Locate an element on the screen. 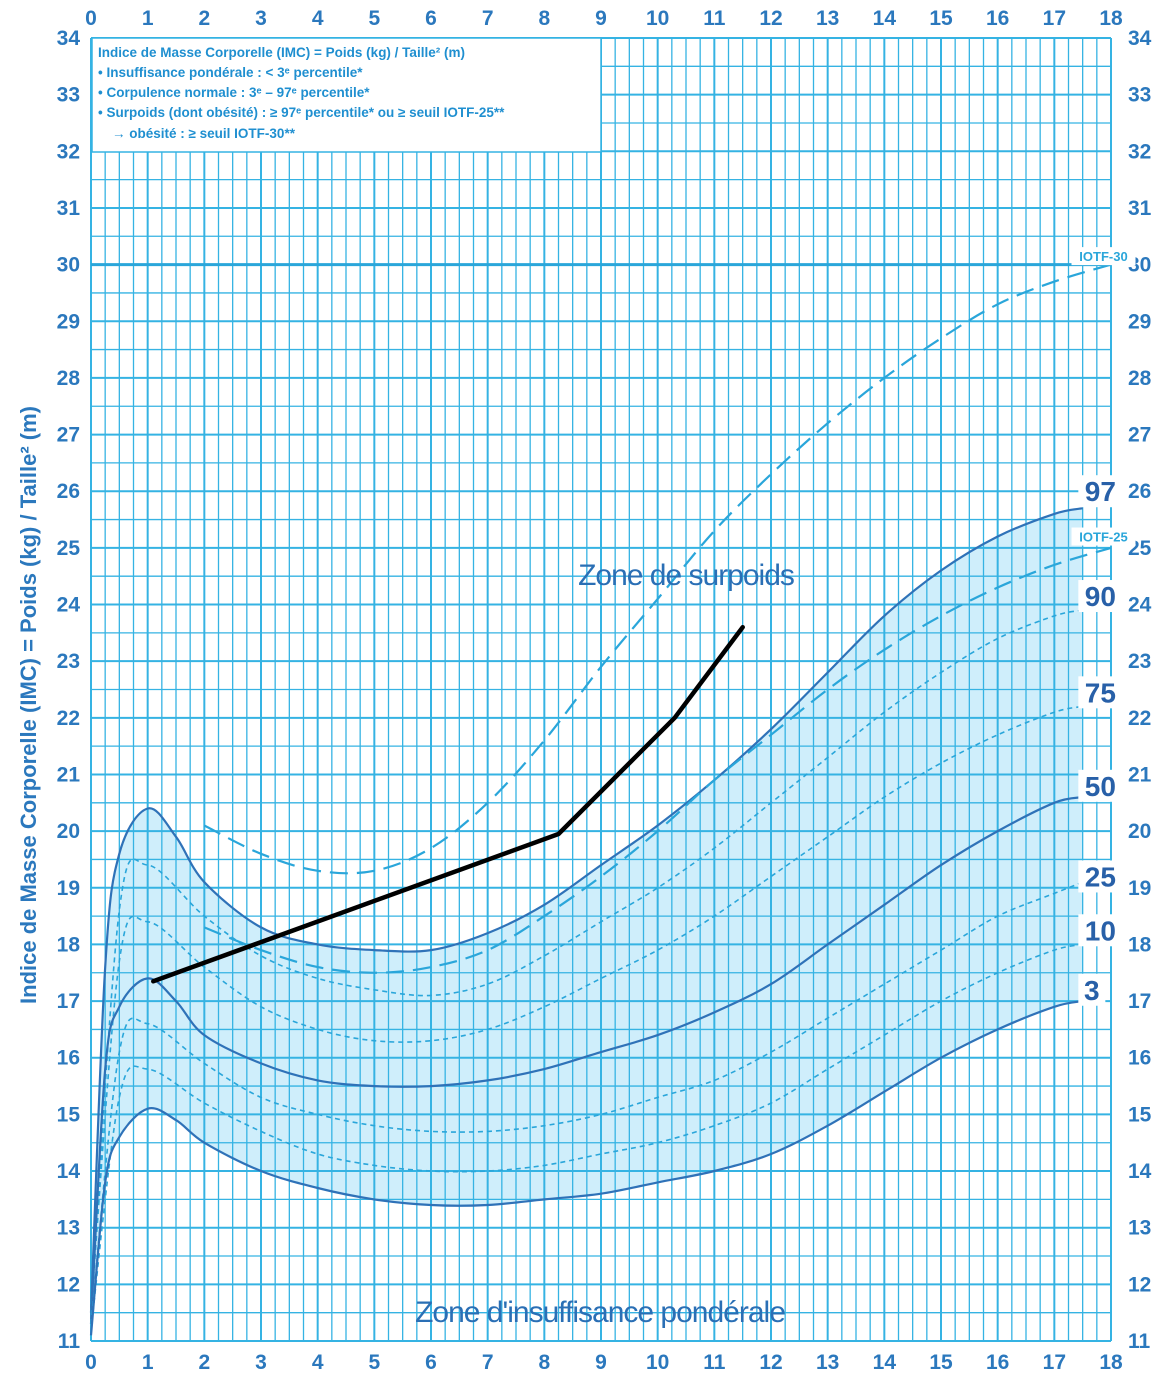 The height and width of the screenshot is (1378, 1161). x-tick-label-bottom: 1 is located at coordinates (148, 1362).